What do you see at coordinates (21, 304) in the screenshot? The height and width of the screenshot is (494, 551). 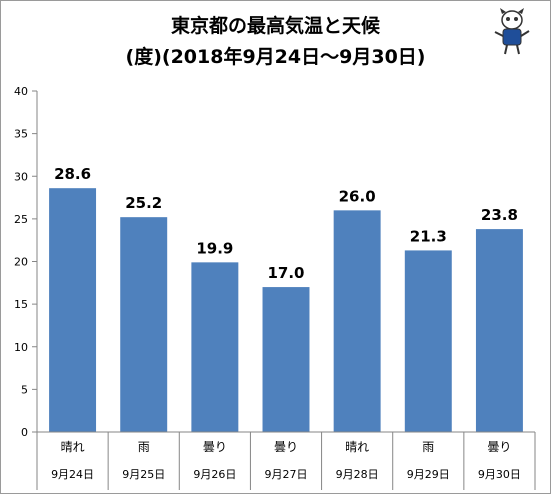 I see `y-tick-label: 15` at bounding box center [21, 304].